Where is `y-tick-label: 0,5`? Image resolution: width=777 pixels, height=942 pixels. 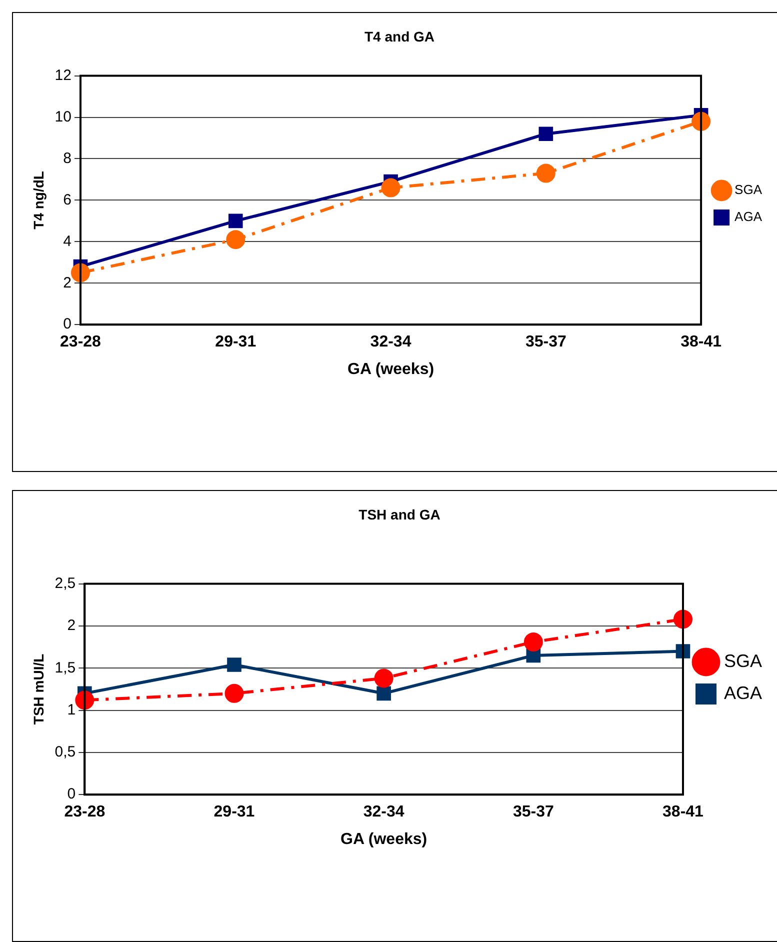 y-tick-label: 0,5 is located at coordinates (65, 752).